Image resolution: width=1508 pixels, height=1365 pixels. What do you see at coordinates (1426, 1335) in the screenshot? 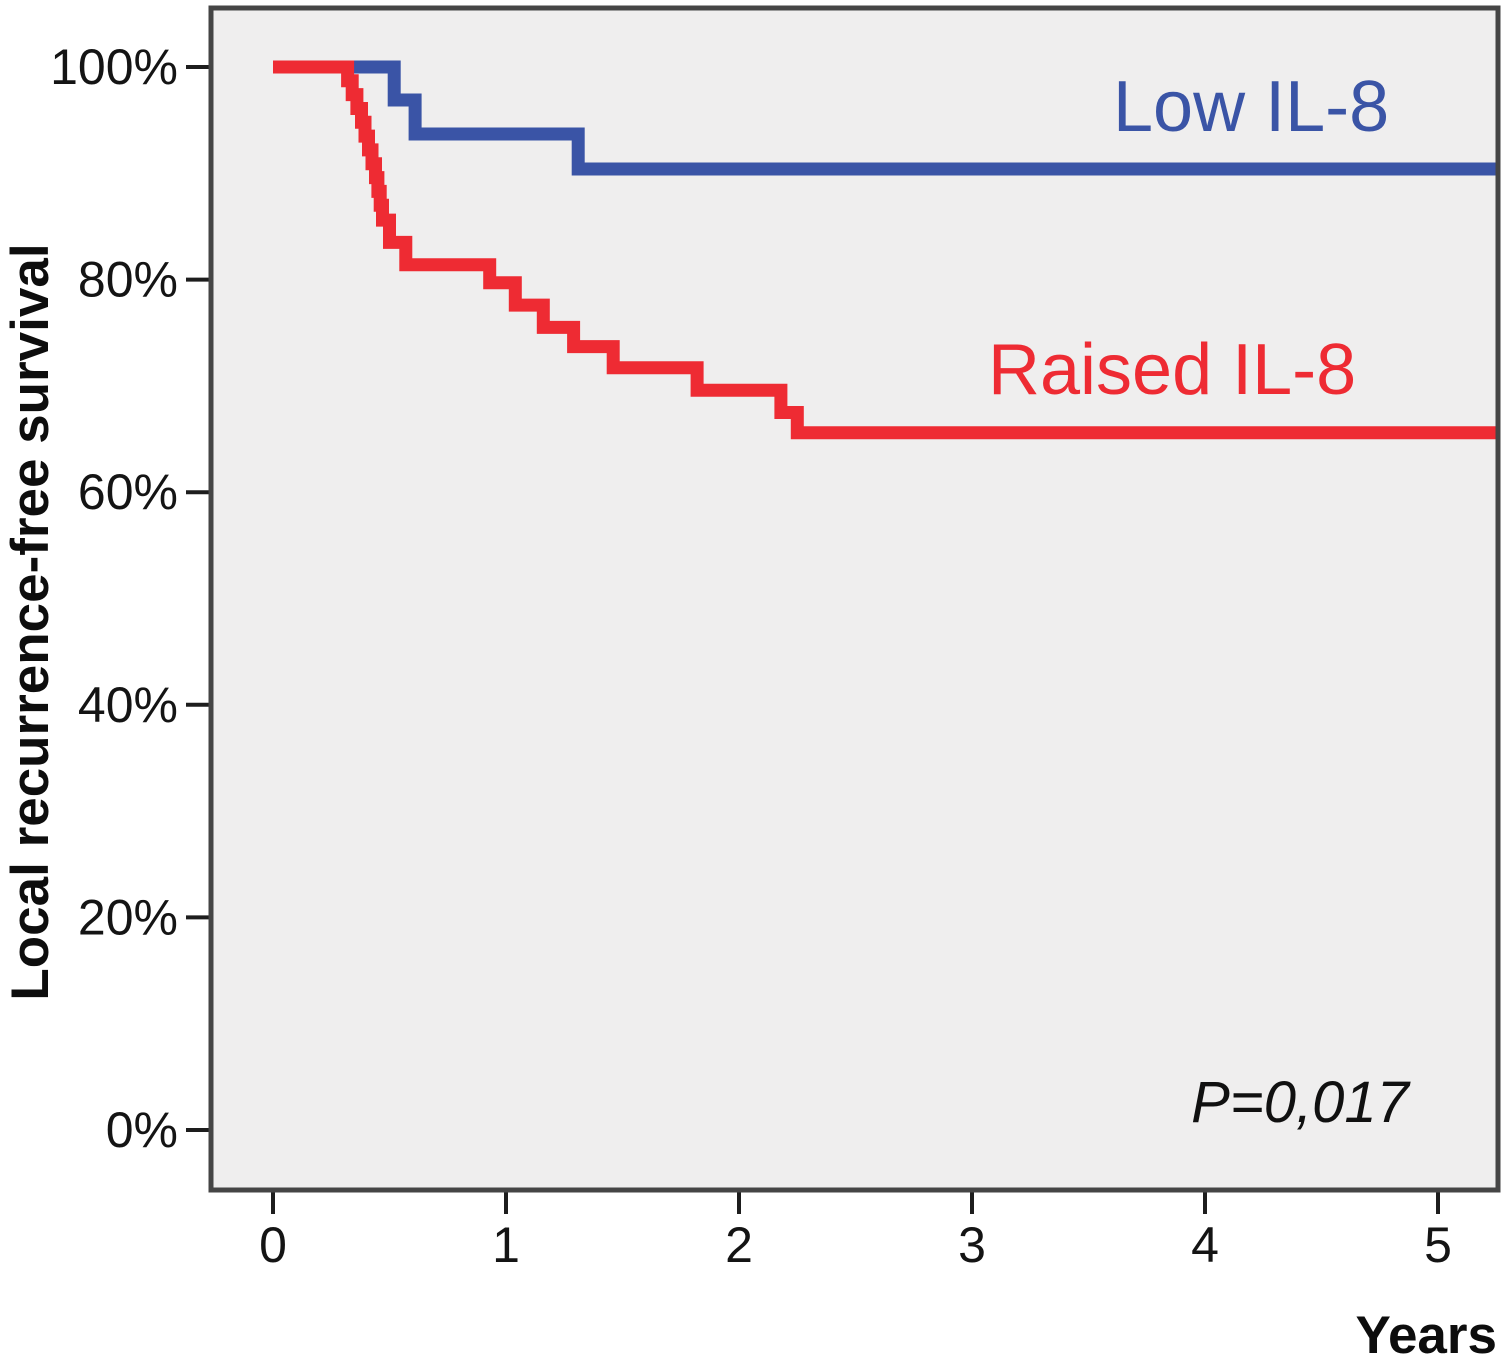
I see `x-axis-title: Years` at bounding box center [1426, 1335].